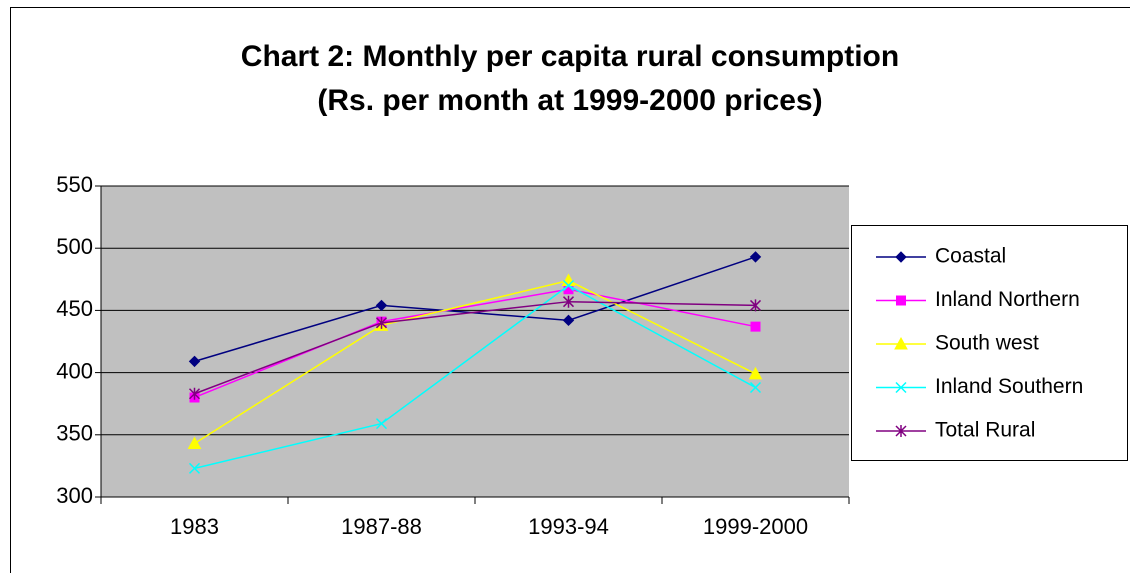  Describe the element at coordinates (1007, 299) in the screenshot. I see `legend-label: Inland Northern` at that location.